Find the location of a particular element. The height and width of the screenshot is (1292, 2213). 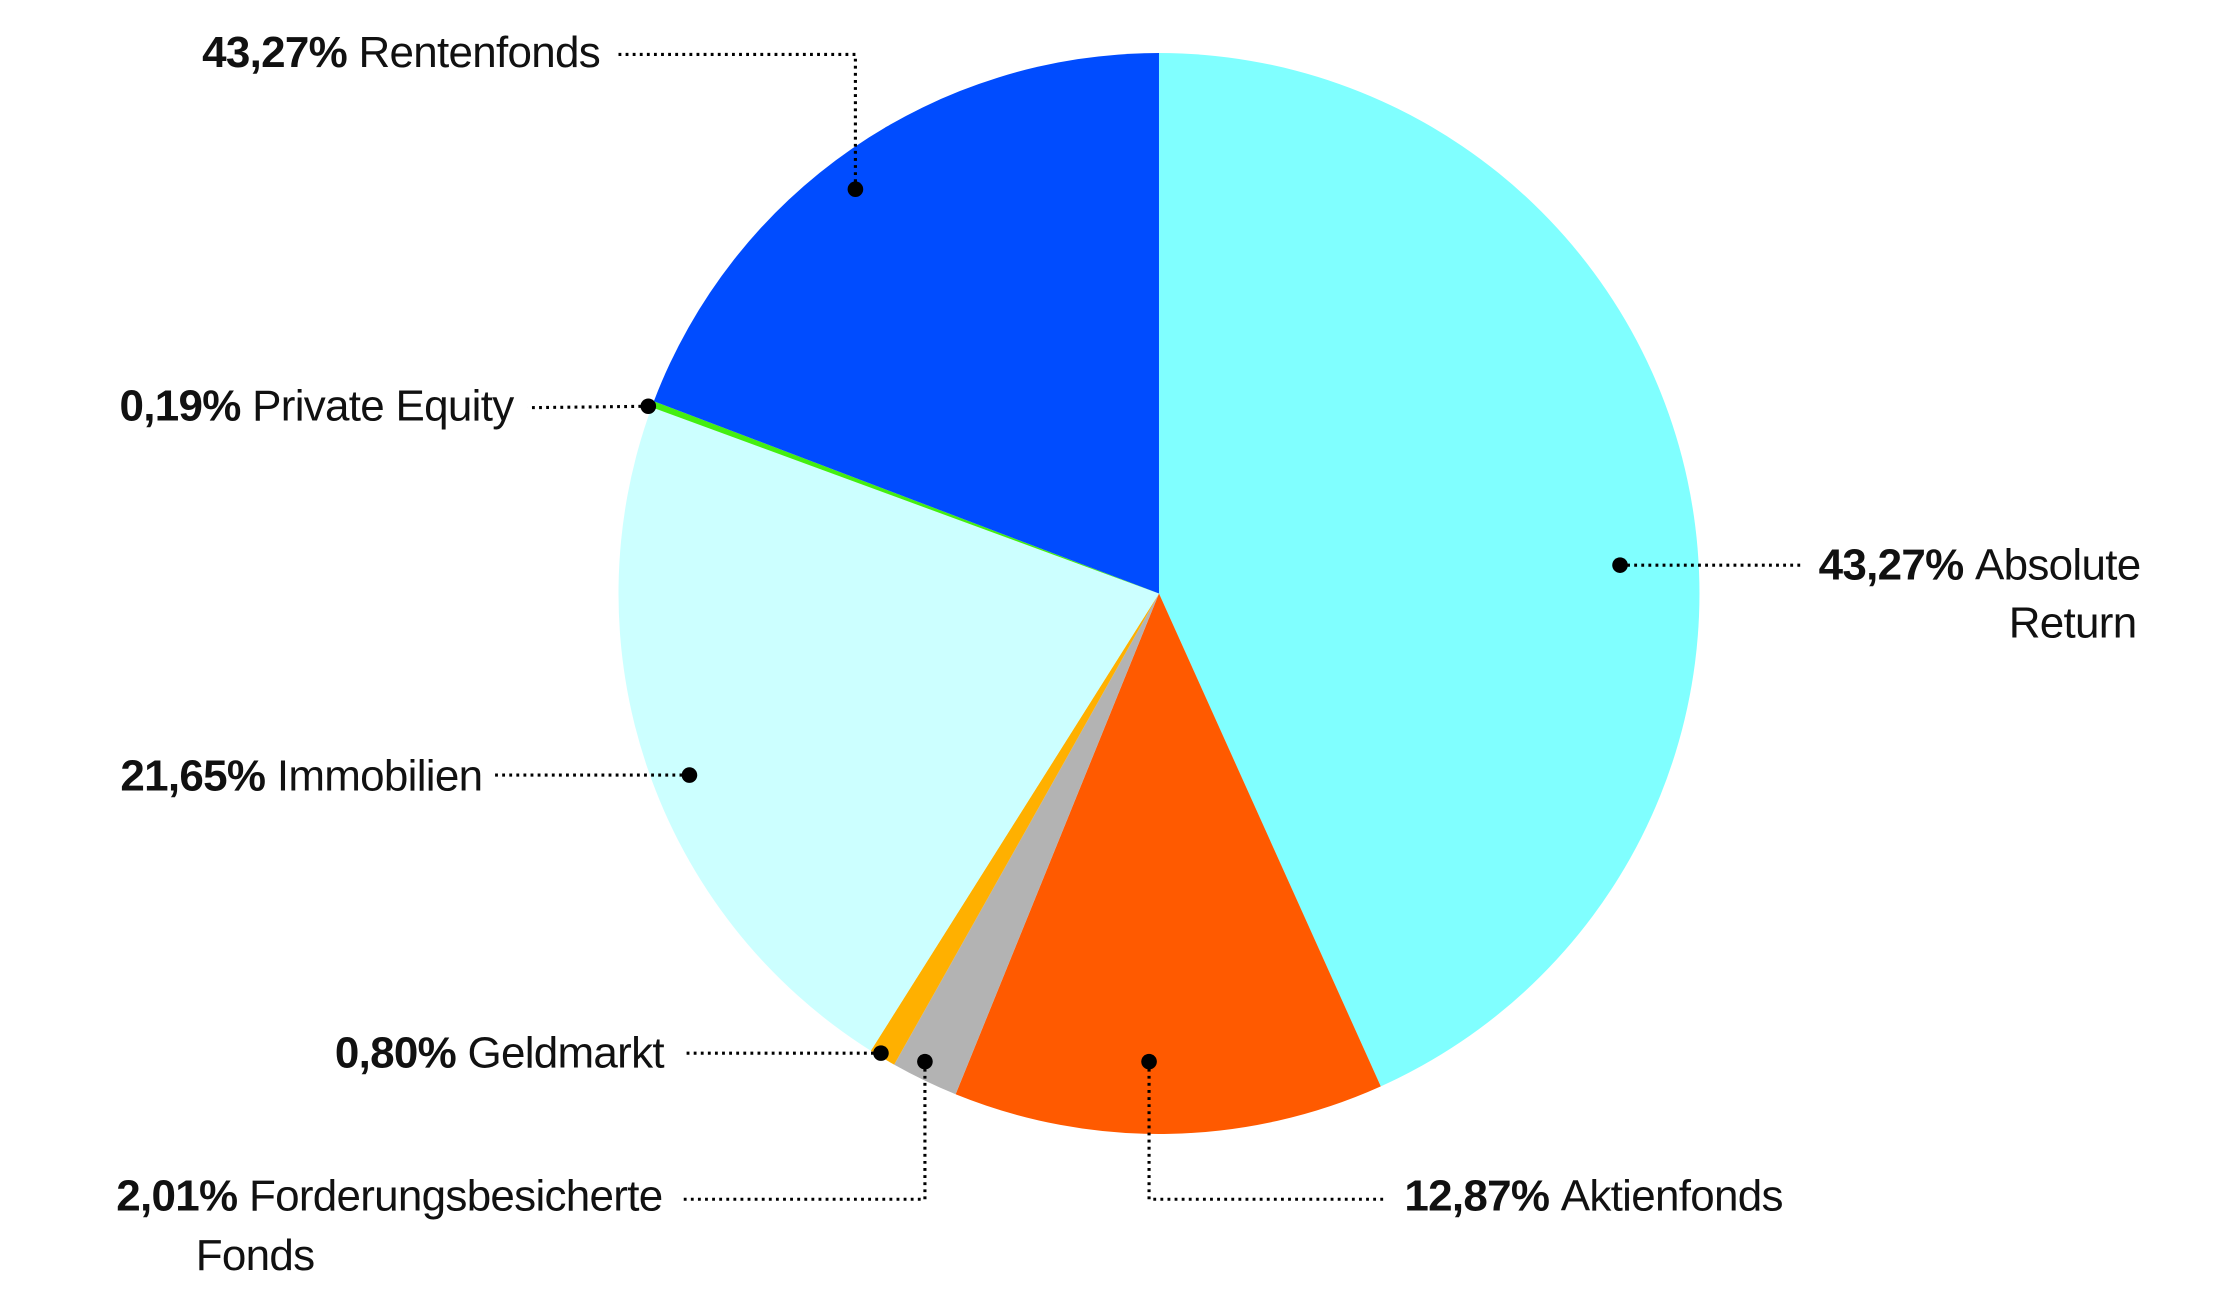

slice-name: Rentenfonds is located at coordinates (480, 52).